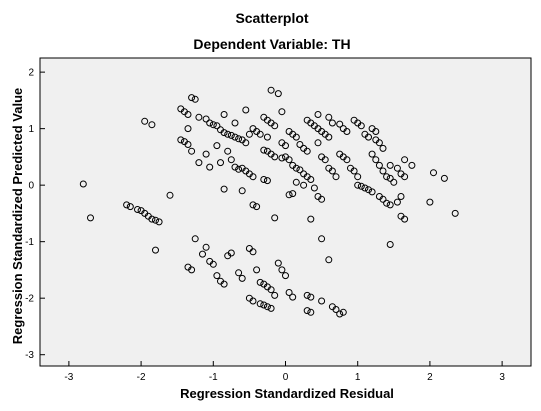  What do you see at coordinates (29, 355) in the screenshot?
I see `y-tick-label: -3` at bounding box center [29, 355].